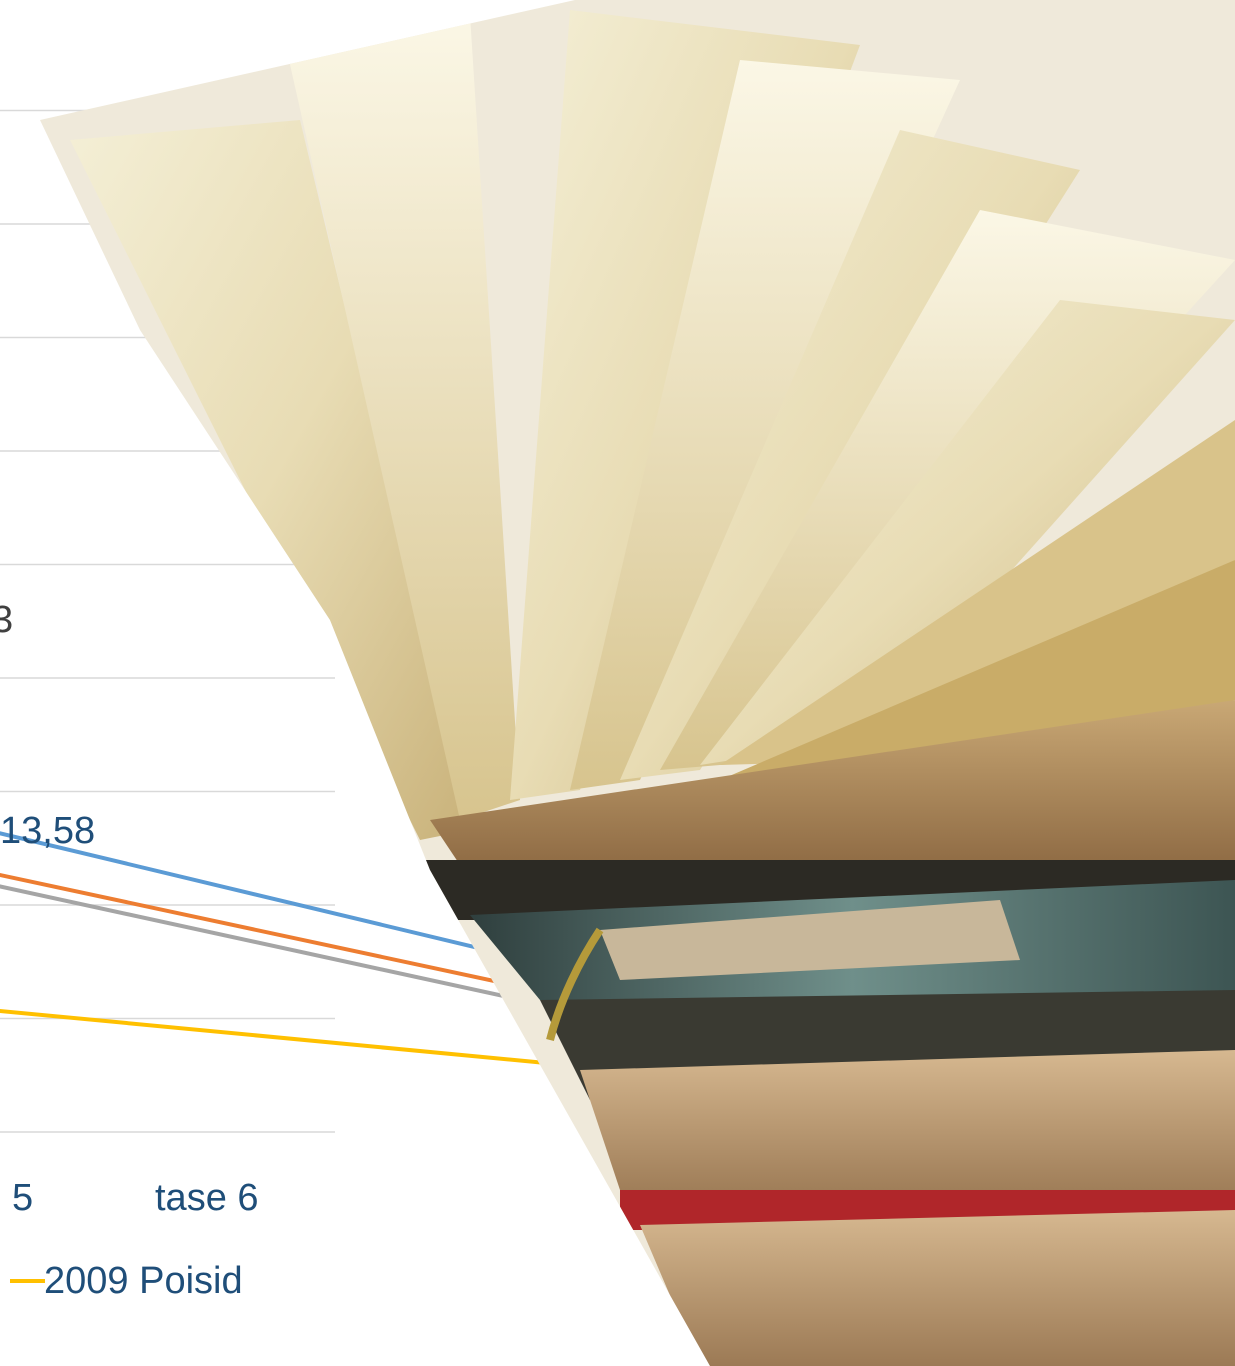  What do you see at coordinates (143, 1281) in the screenshot?
I see `legend-label: 2009 Poisid` at bounding box center [143, 1281].